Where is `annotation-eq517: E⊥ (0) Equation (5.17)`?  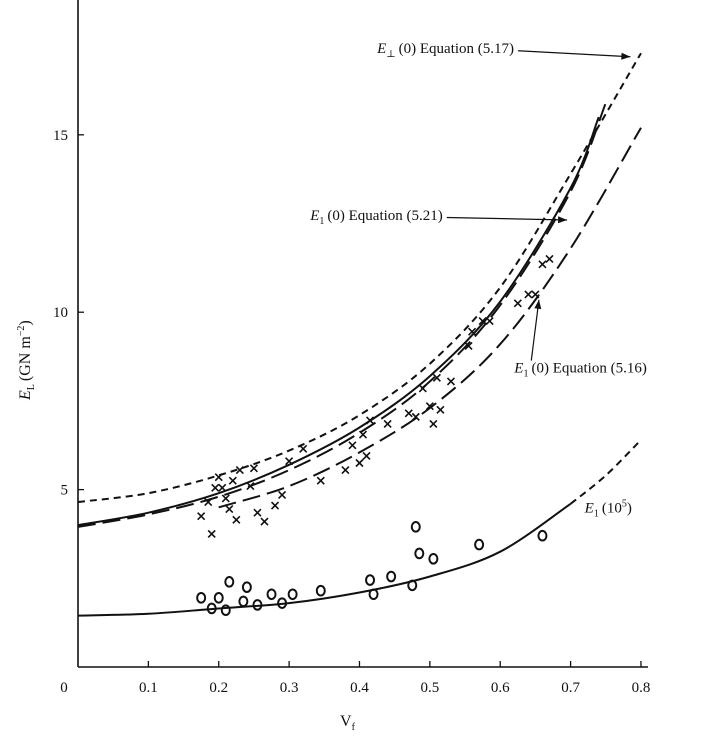
annotation-eq517: E⊥ (0) Equation (5.17) is located at coordinates (445, 50).